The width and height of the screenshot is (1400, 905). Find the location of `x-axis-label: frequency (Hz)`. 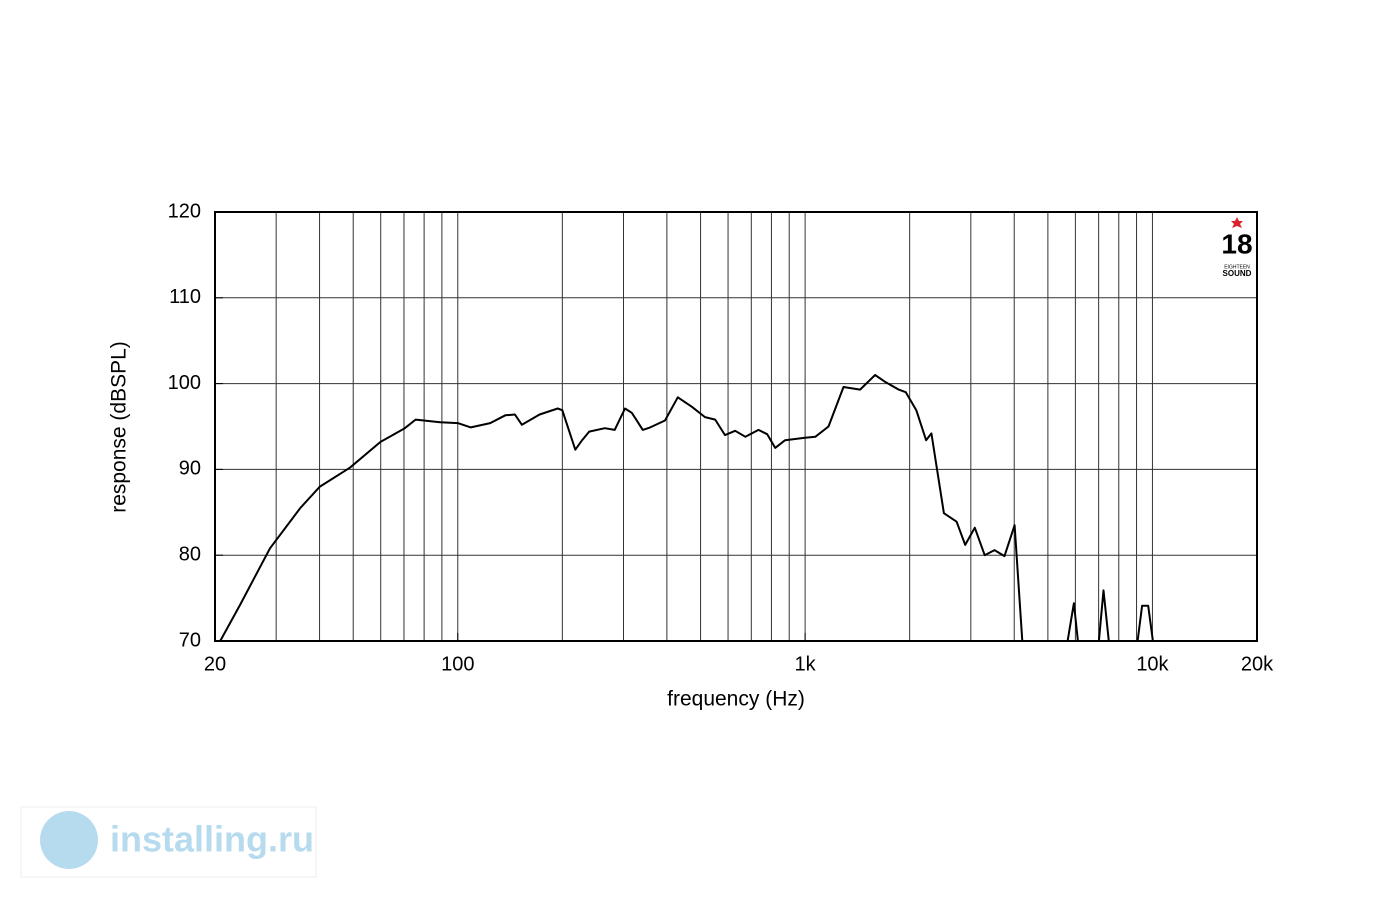

x-axis-label: frequency (Hz) is located at coordinates (736, 699).